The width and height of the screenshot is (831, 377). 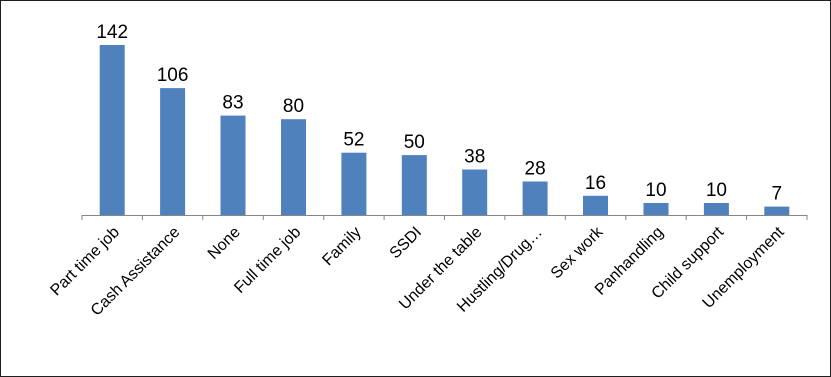 What do you see at coordinates (414, 142) in the screenshot?
I see `data-label-5: 50` at bounding box center [414, 142].